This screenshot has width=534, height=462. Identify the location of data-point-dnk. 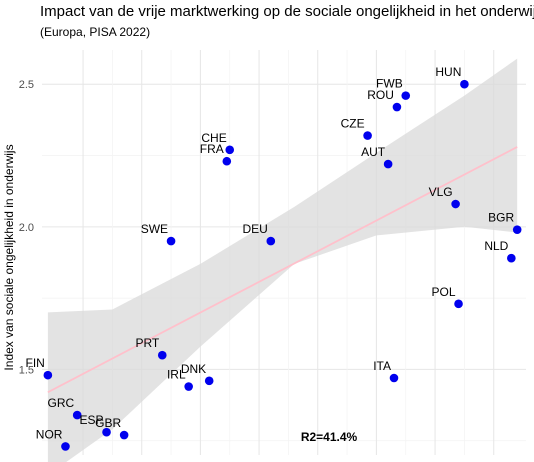
(209, 381).